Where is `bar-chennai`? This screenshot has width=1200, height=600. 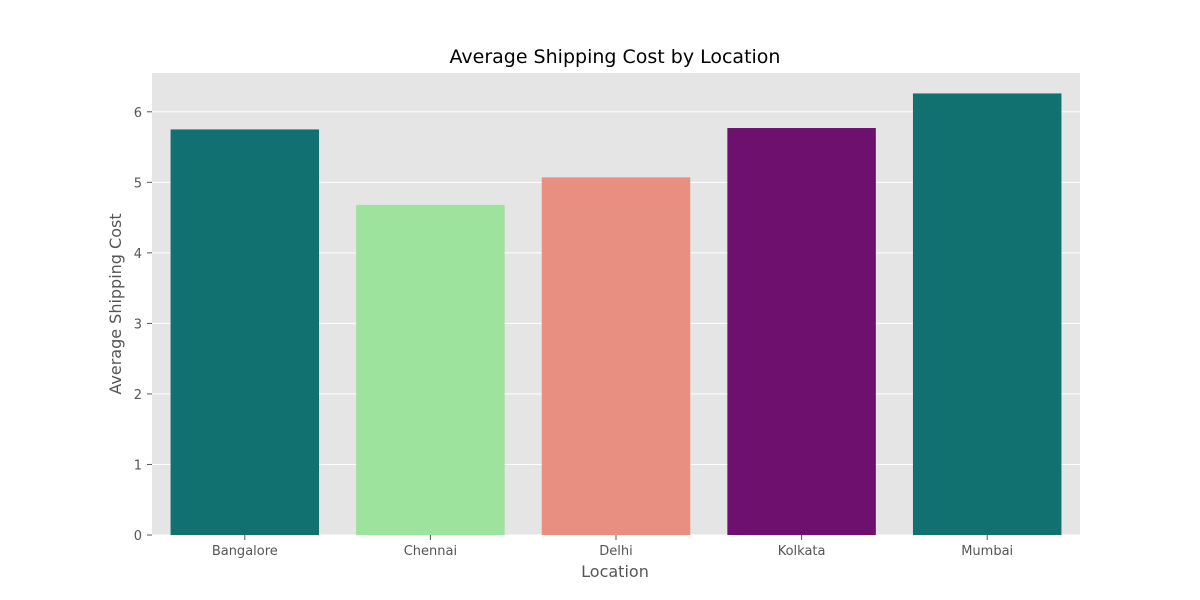
bar-chennai is located at coordinates (430, 369).